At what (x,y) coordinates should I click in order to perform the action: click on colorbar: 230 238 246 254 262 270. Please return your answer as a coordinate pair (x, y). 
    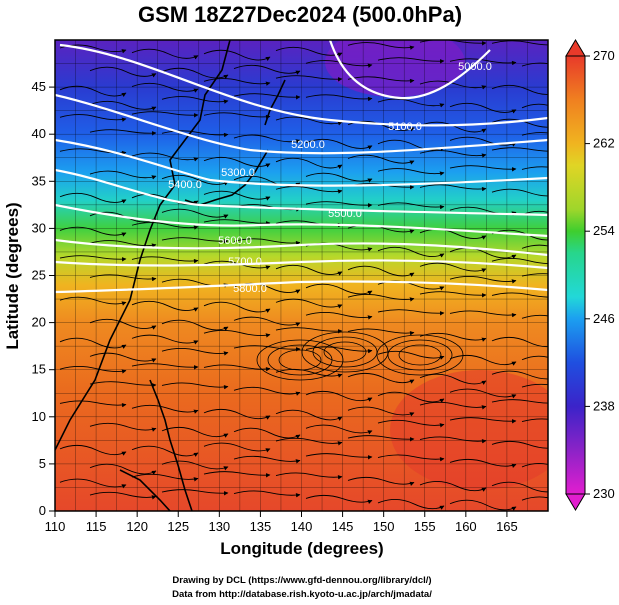
    Looking at the image, I should click on (590, 275).